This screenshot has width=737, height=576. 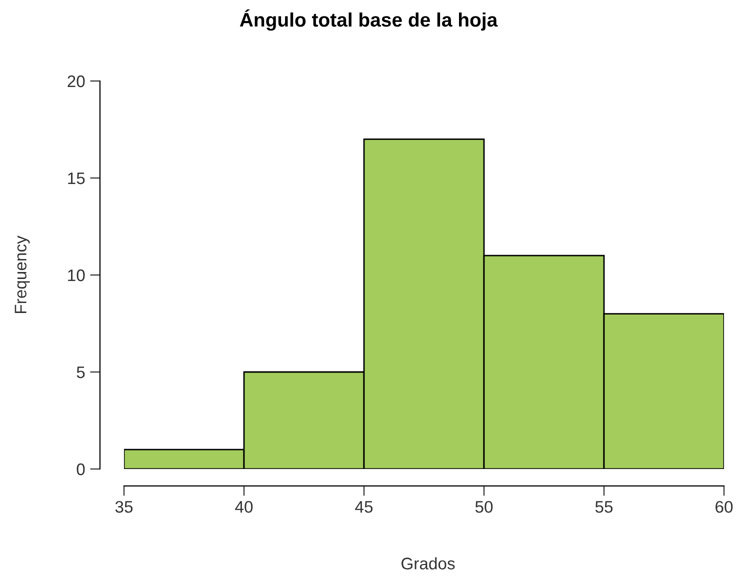 I want to click on y-tick-label: 0, so click(x=80, y=469).